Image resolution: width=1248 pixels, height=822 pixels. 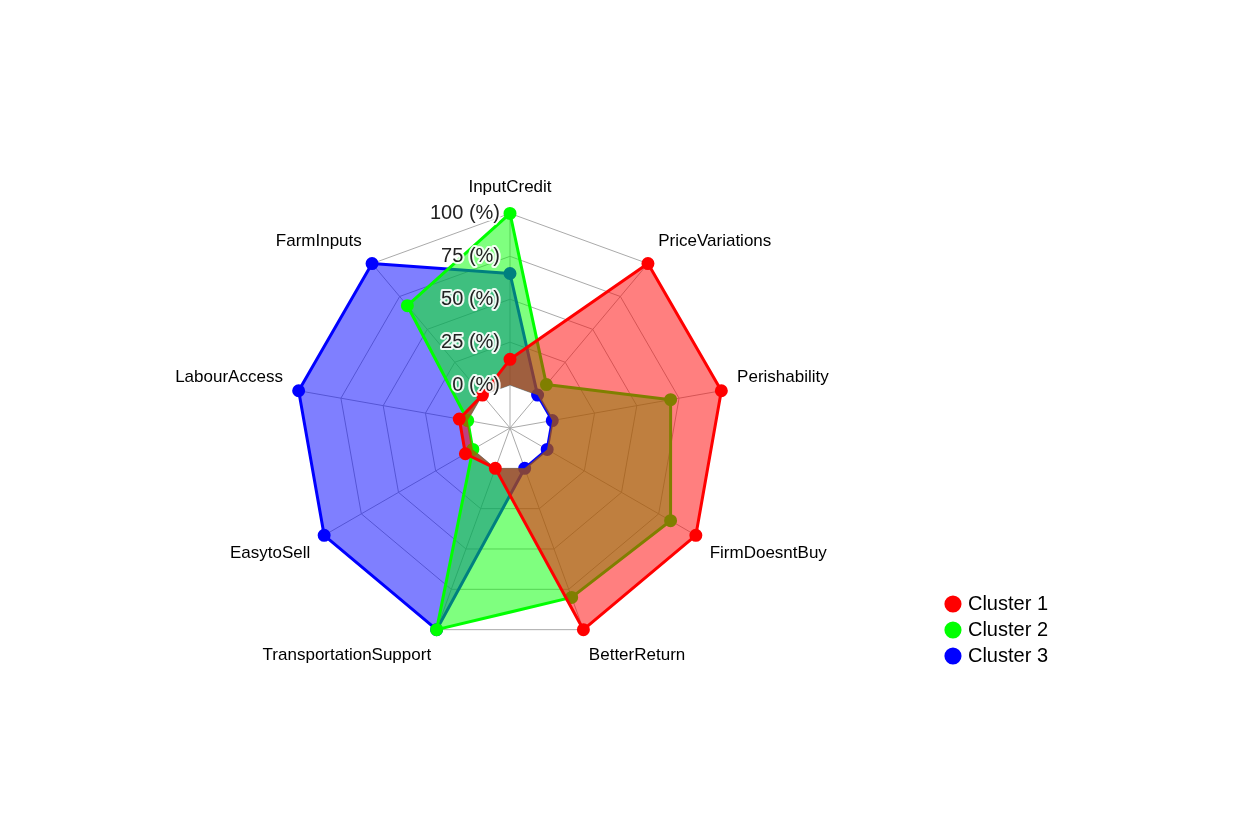 What do you see at coordinates (470, 254) in the screenshot?
I see `y-tick-label: 75 (%)` at bounding box center [470, 254].